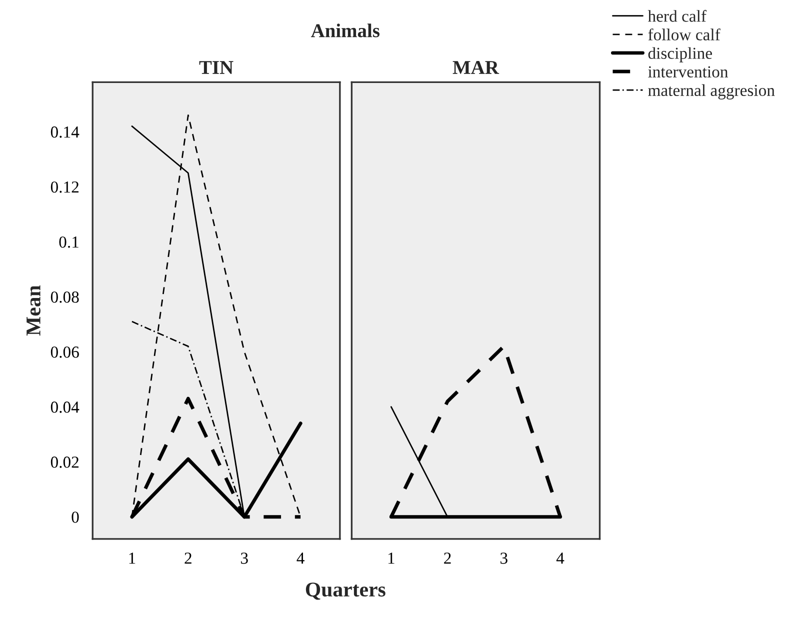  What do you see at coordinates (65, 132) in the screenshot?
I see `y-tick-label: 0.14` at bounding box center [65, 132].